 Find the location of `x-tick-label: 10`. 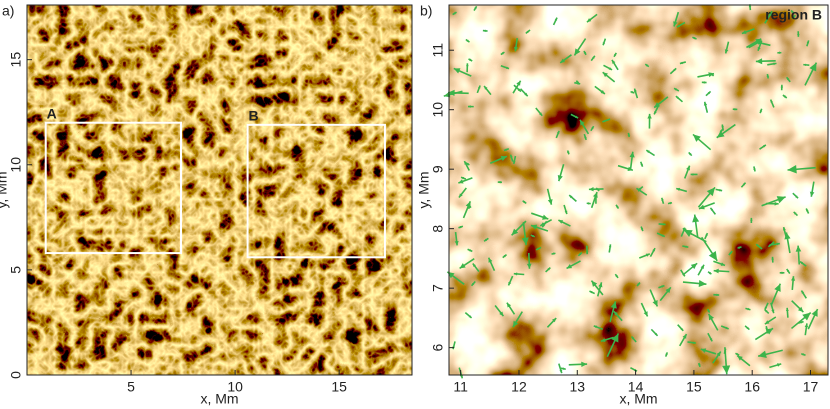

x-tick-label: 10 is located at coordinates (235, 387).